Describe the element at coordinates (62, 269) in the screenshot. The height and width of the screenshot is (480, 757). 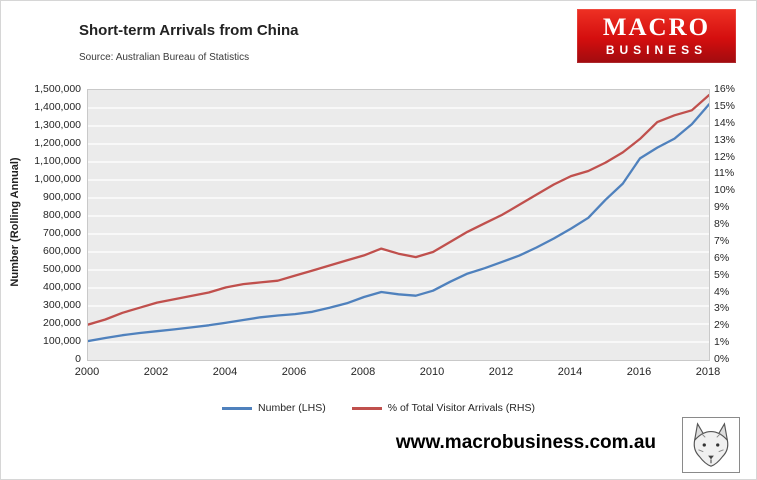
I see `left-axis-tick-label: 500,000` at that location.